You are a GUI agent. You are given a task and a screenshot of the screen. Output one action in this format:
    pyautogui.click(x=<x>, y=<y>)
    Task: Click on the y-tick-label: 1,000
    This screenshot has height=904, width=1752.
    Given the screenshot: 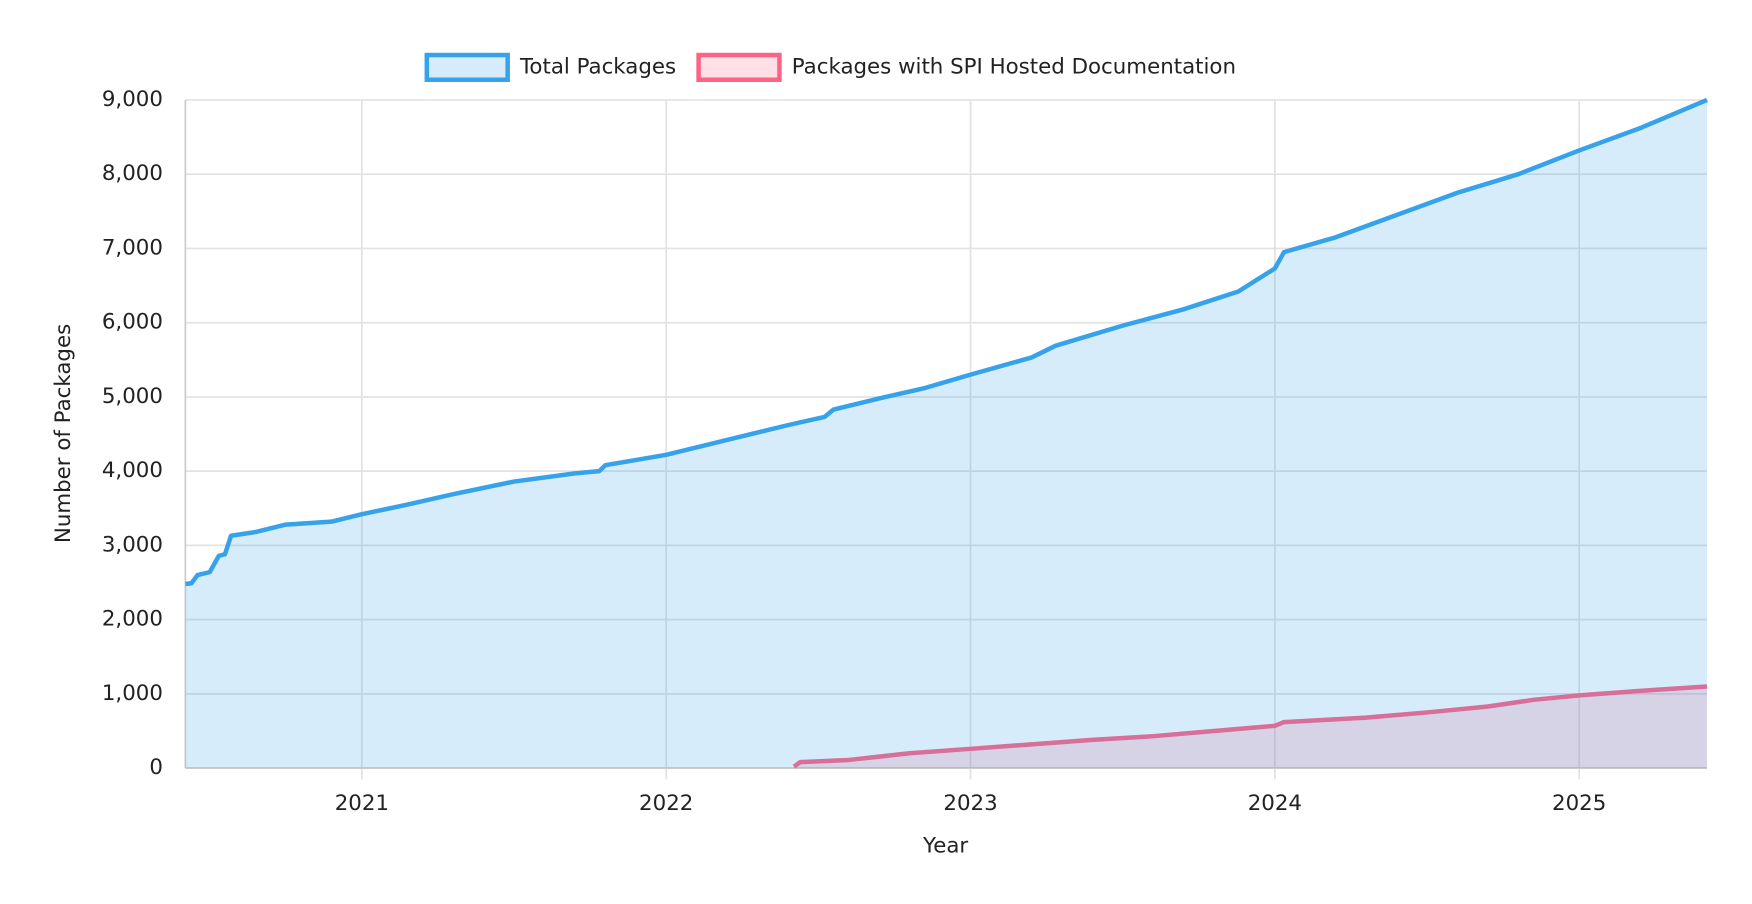 What is the action you would take?
    pyautogui.click(x=132, y=693)
    